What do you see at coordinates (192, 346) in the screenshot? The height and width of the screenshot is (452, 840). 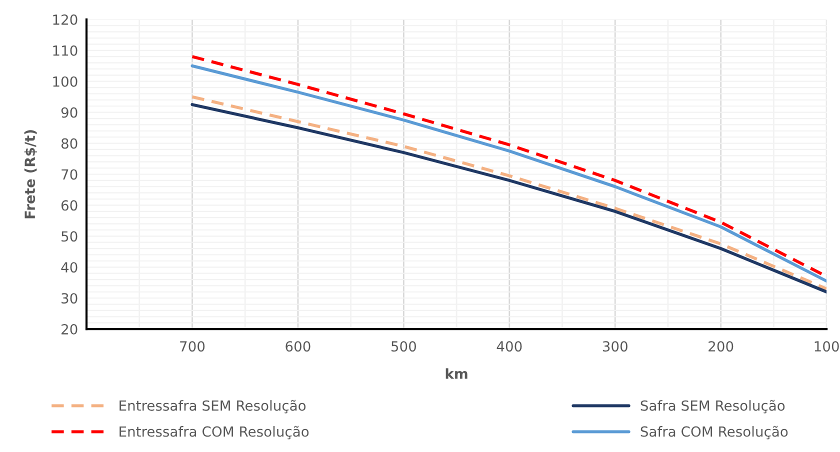 I see `x-tick-label: 700` at bounding box center [192, 346].